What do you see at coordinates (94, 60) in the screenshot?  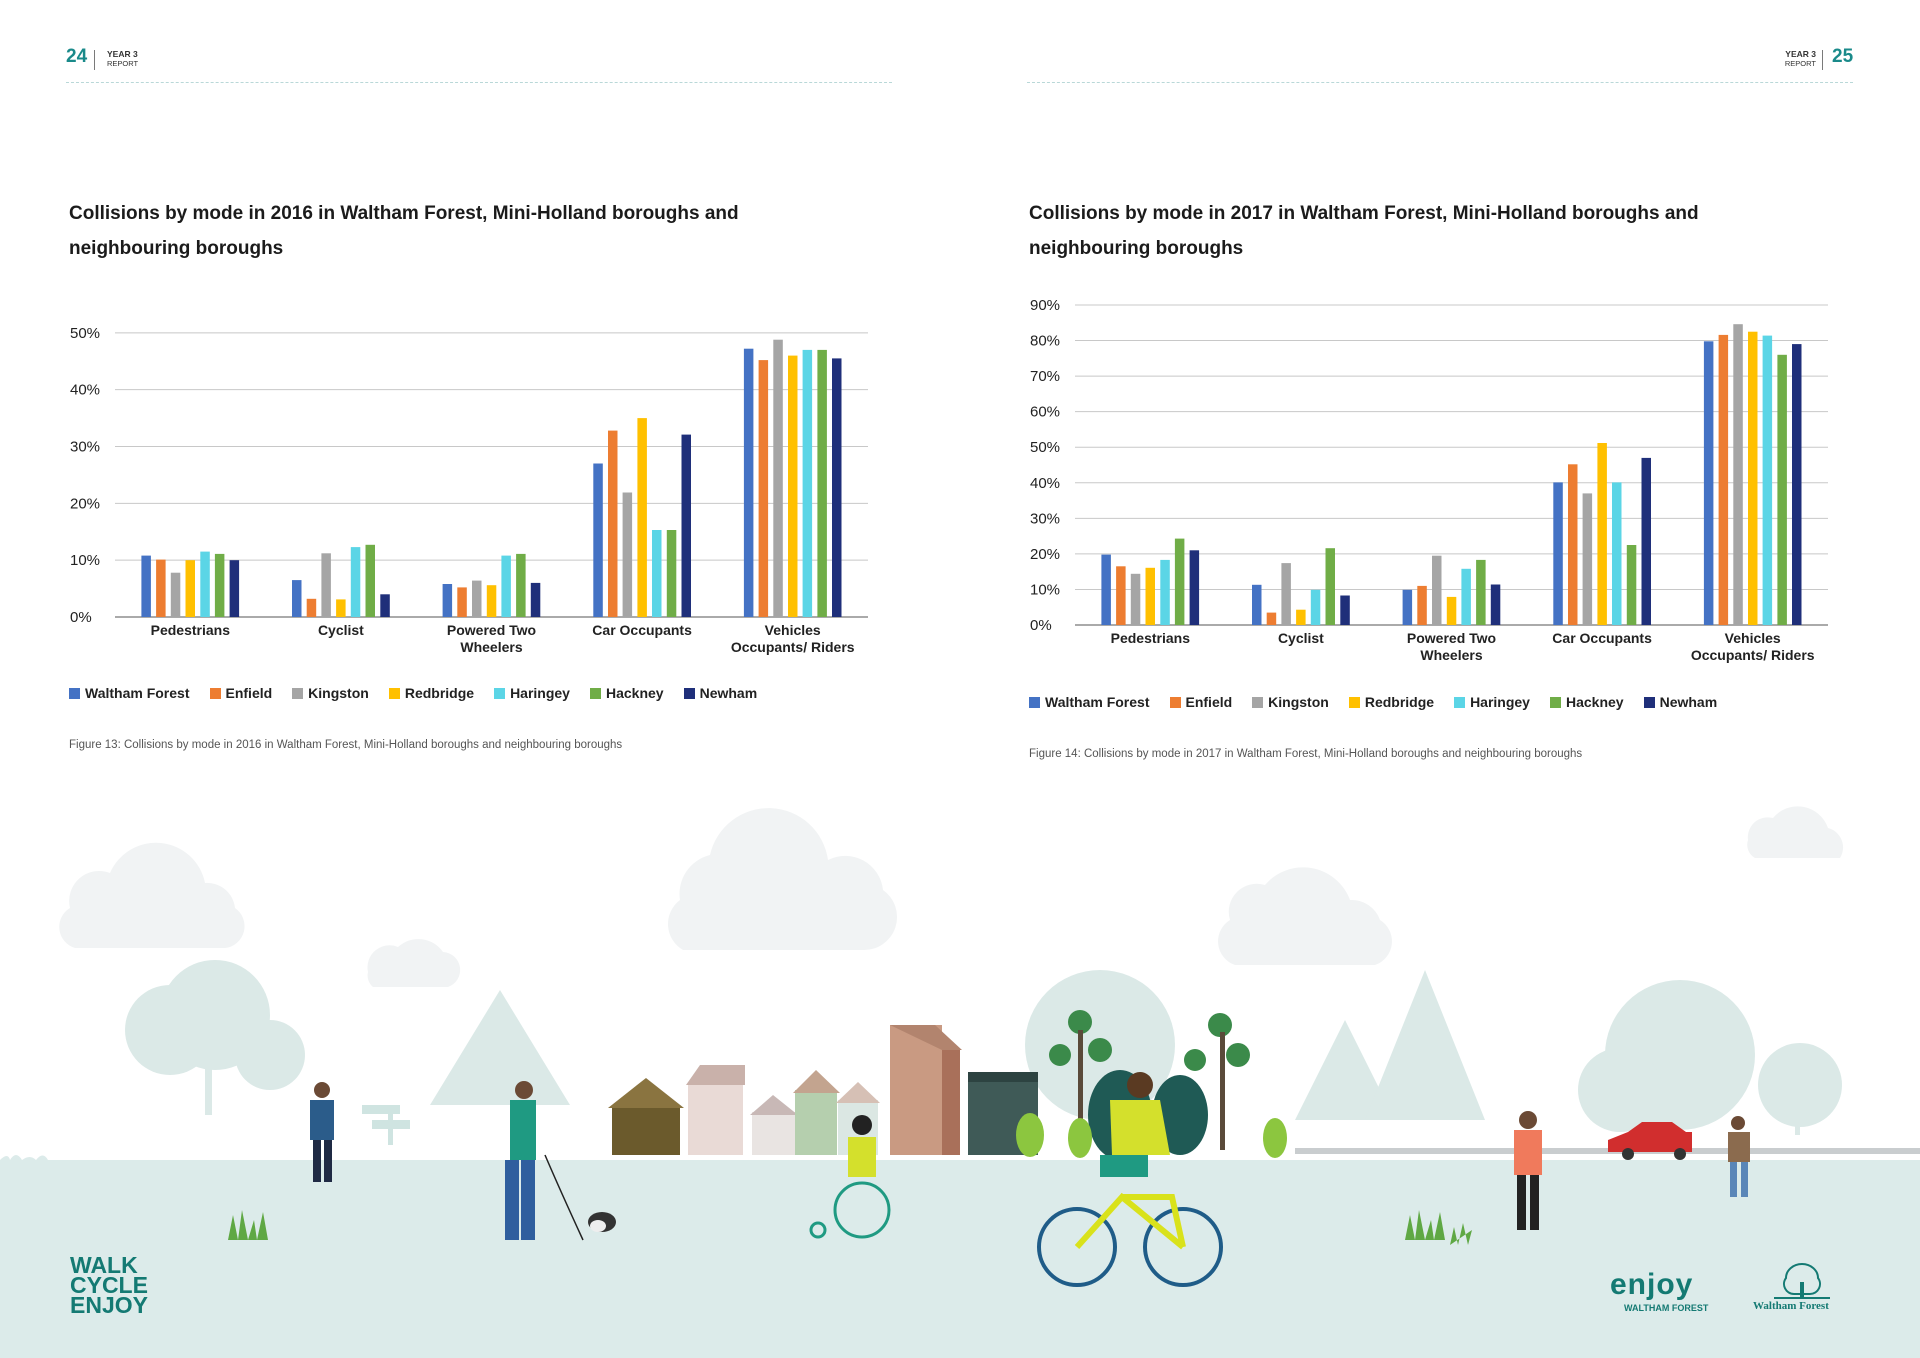 I see `header-divider` at bounding box center [94, 60].